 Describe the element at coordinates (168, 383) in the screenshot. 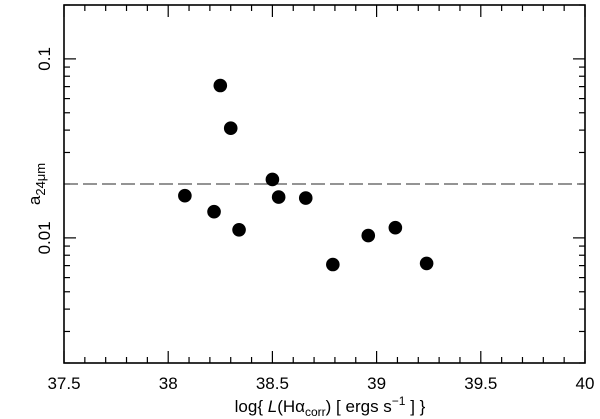

I see `x-tick-label: 38` at that location.